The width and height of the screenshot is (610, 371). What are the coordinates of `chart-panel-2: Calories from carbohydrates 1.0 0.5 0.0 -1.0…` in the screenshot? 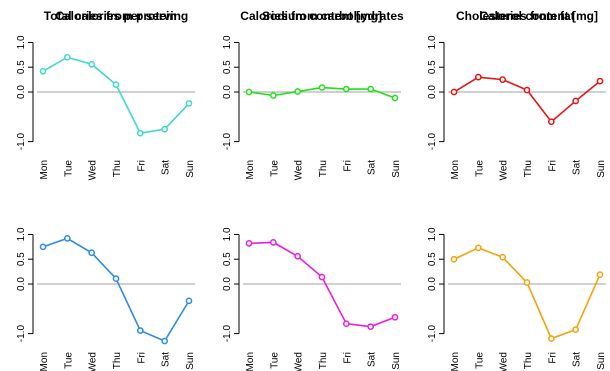 It's located at (313, 94).